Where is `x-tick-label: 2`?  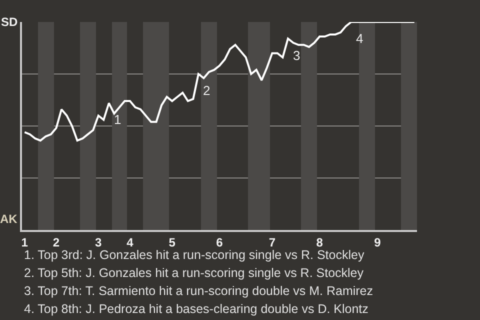
x-tick-label: 2 is located at coordinates (56, 242).